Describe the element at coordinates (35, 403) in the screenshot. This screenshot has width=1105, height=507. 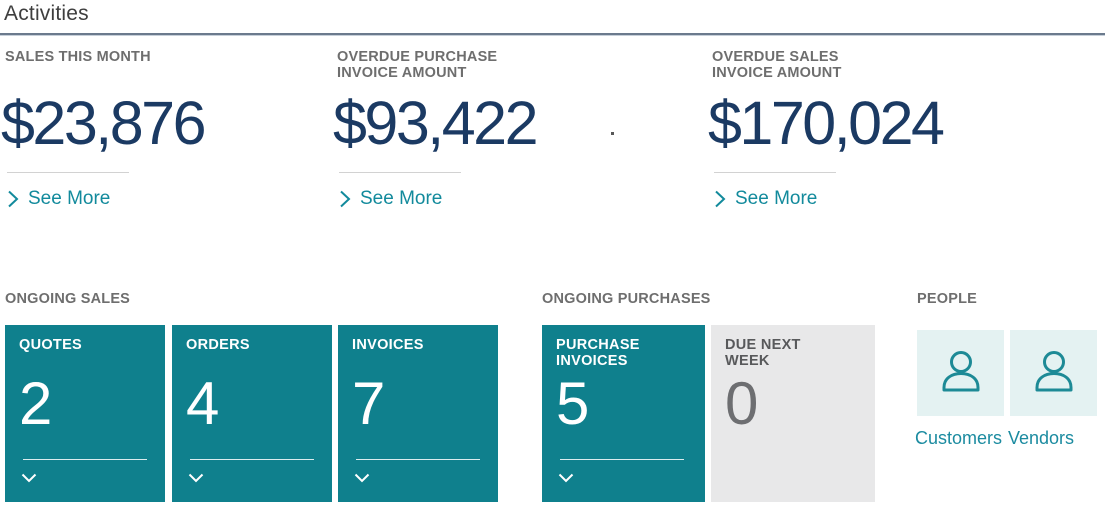
I see `tile-value: 2` at that location.